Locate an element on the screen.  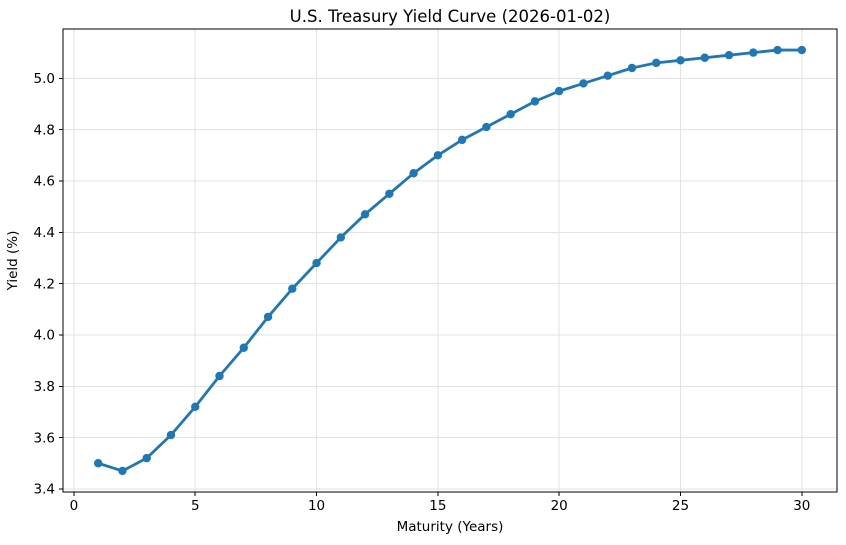
x-tick-label: 10 is located at coordinates (316, 506).